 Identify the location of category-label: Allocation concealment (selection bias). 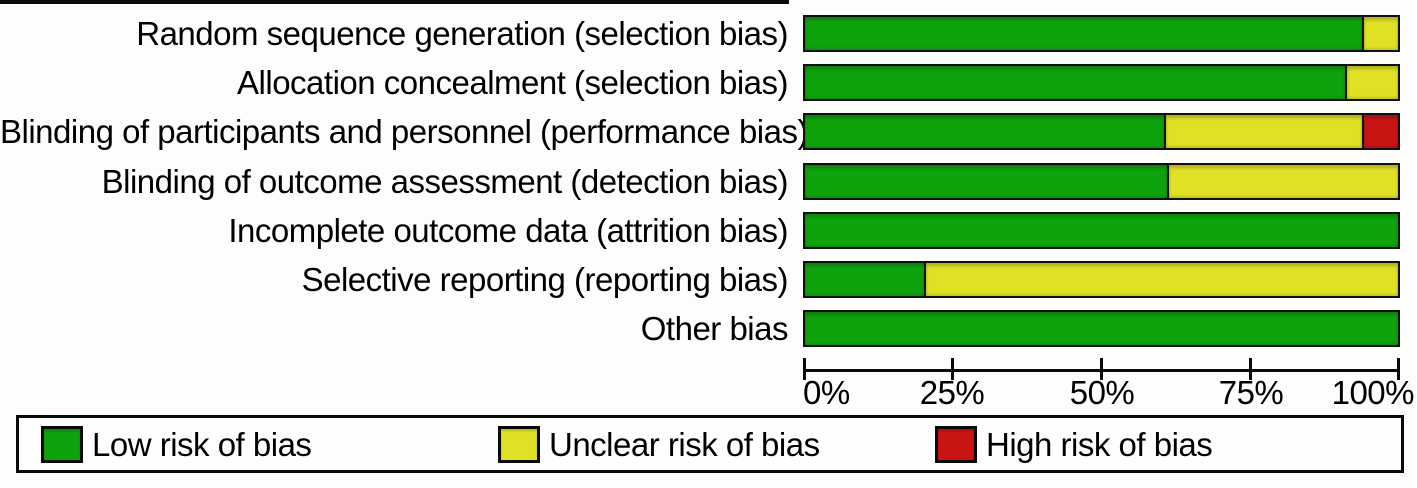
(512, 82).